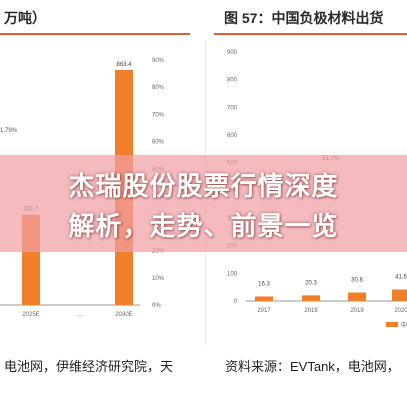 The height and width of the screenshot is (407, 407). I want to click on right-bar-value-label: 41.6, so click(401, 277).